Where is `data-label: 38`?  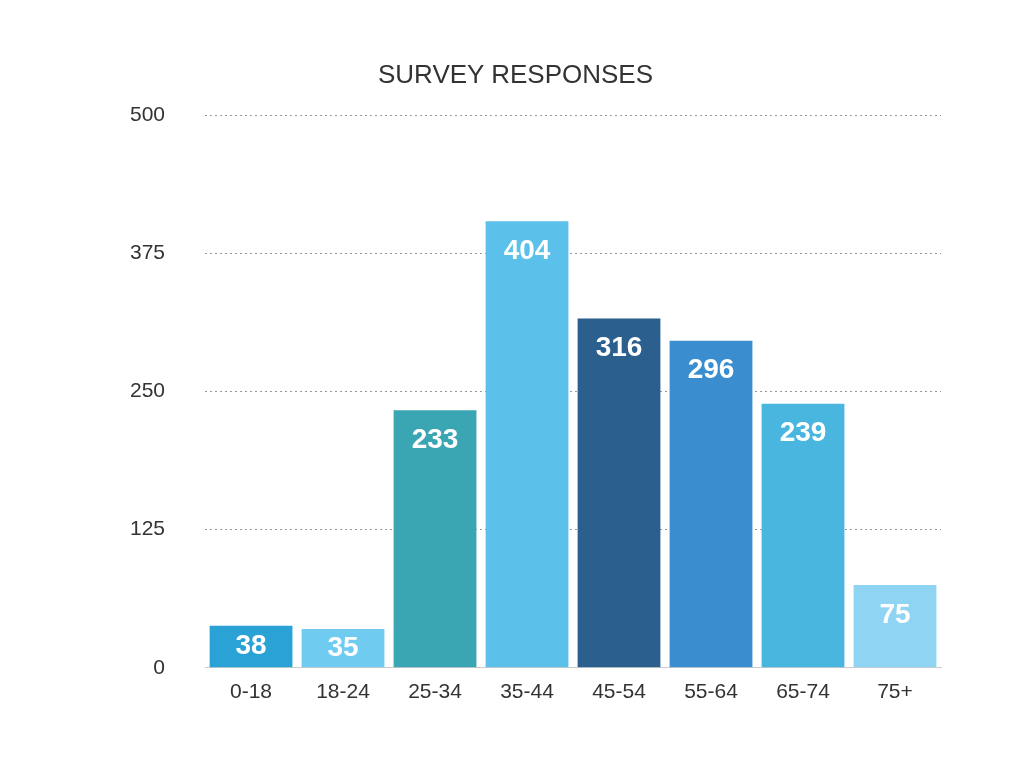
data-label: 38 is located at coordinates (251, 645).